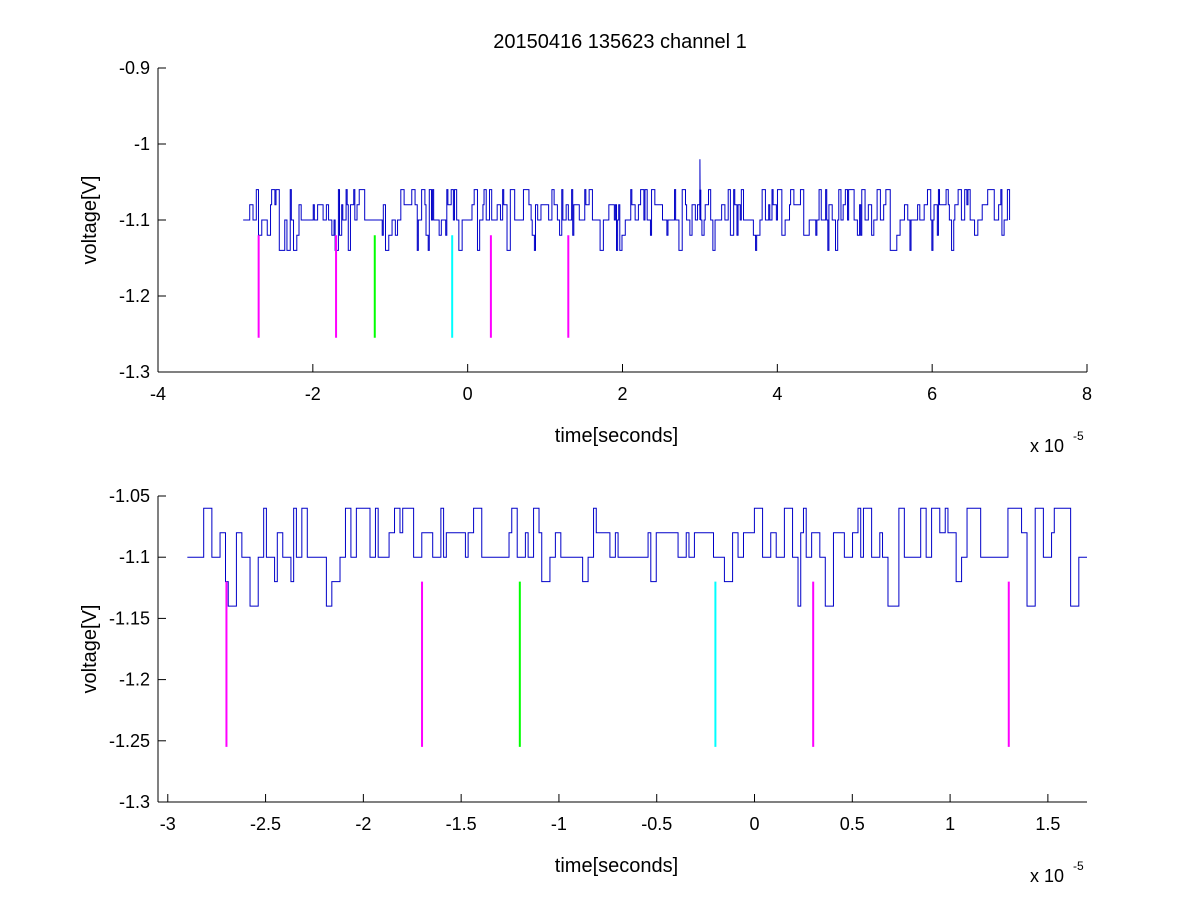 This screenshot has width=1200, height=901. What do you see at coordinates (129, 496) in the screenshot?
I see `y-tick-label: -1.05` at bounding box center [129, 496].